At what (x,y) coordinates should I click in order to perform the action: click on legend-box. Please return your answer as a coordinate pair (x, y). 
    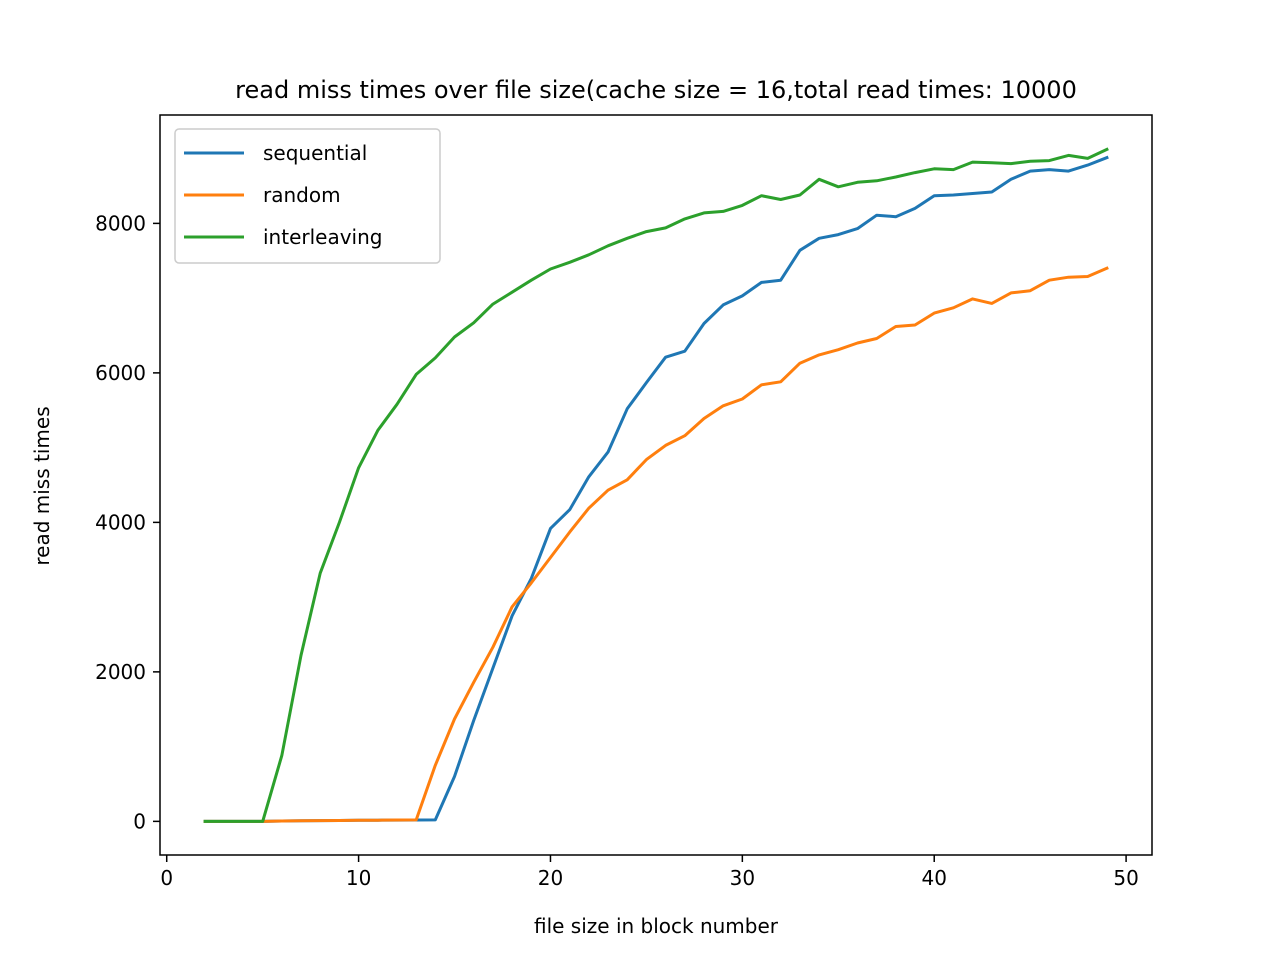
    Looking at the image, I should click on (307, 196).